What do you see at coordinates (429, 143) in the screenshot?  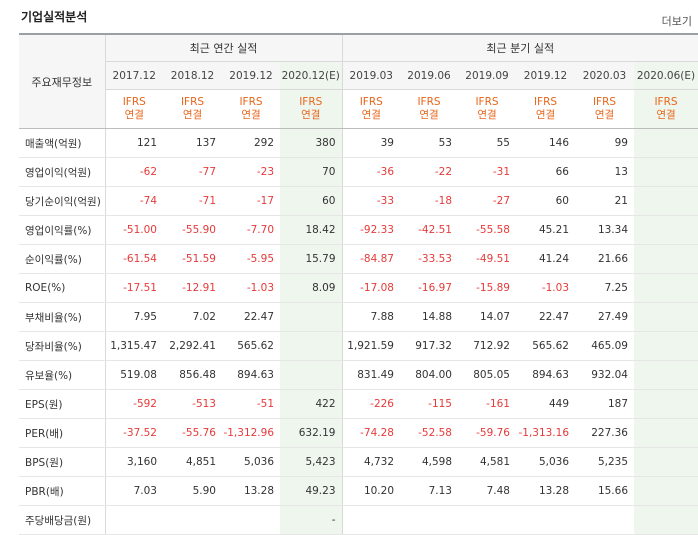 I see `table-cell: 53` at bounding box center [429, 143].